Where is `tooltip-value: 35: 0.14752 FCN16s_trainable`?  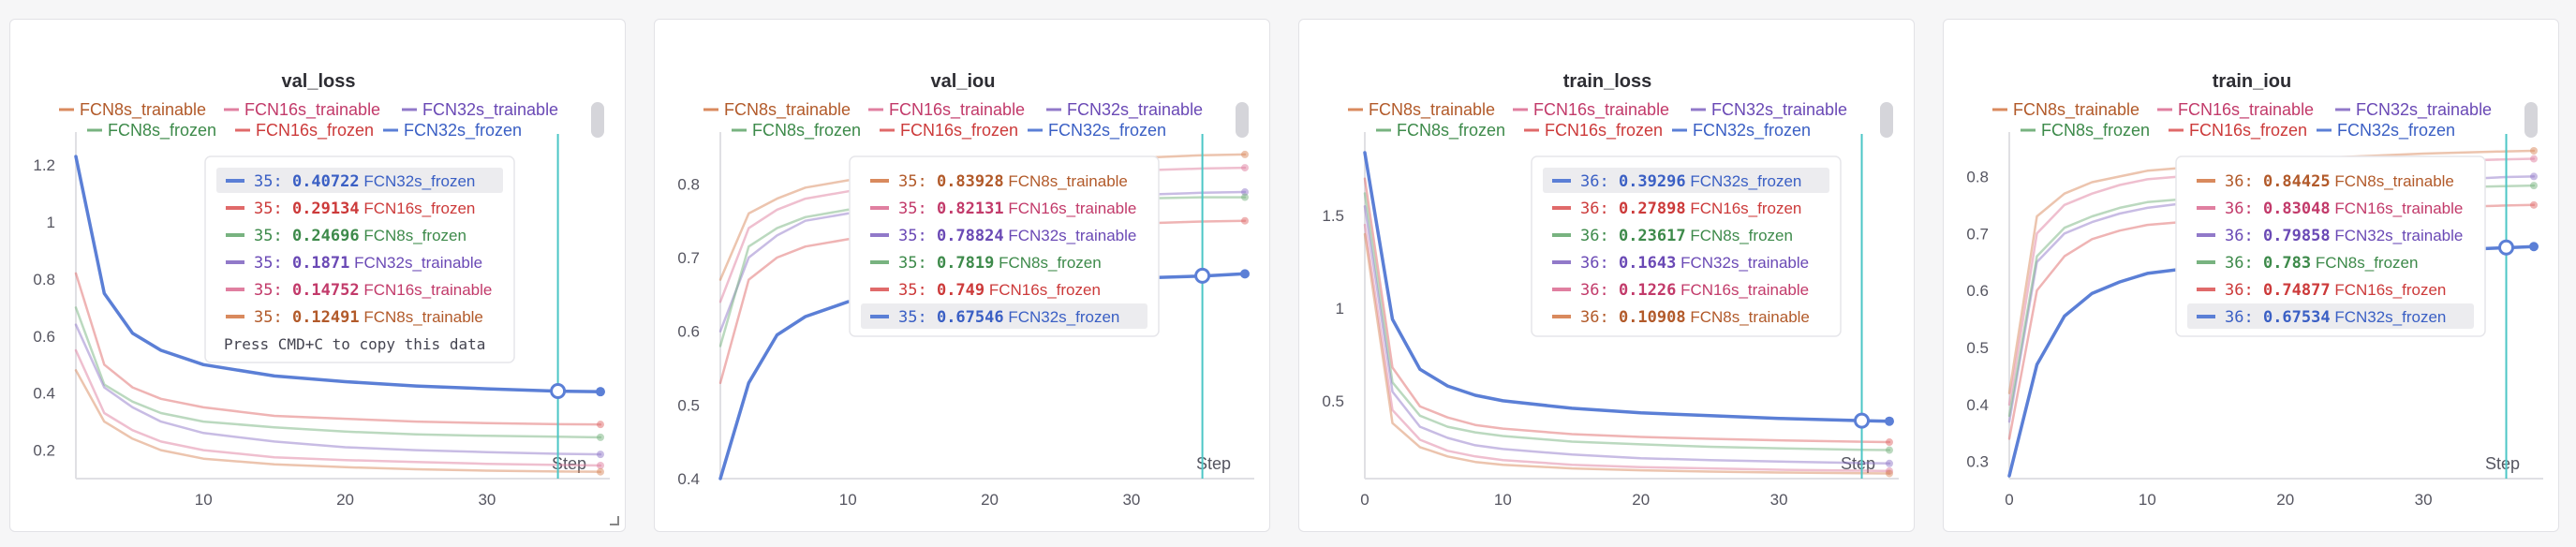
tooltip-value: 35: 0.14752 FCN16s_trainable is located at coordinates (373, 290).